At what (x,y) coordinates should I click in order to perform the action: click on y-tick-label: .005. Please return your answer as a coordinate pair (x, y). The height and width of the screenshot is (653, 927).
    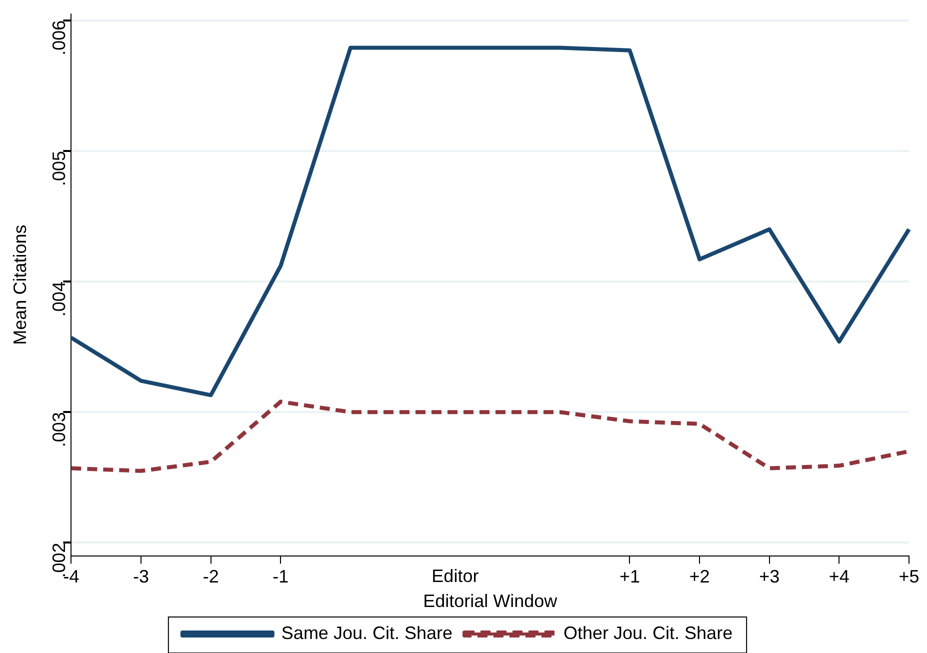
    Looking at the image, I should click on (59, 168).